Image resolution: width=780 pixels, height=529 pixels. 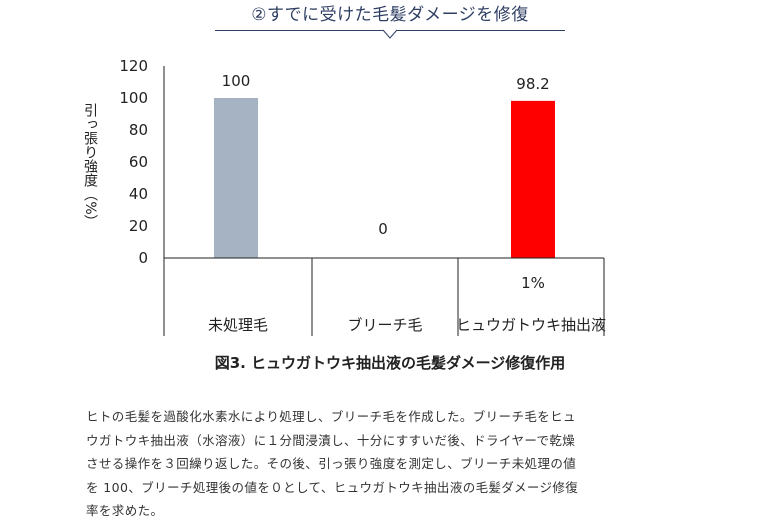 I want to click on section-heading: ②すでに受けた毛髪ダメージを修復, so click(x=390, y=15).